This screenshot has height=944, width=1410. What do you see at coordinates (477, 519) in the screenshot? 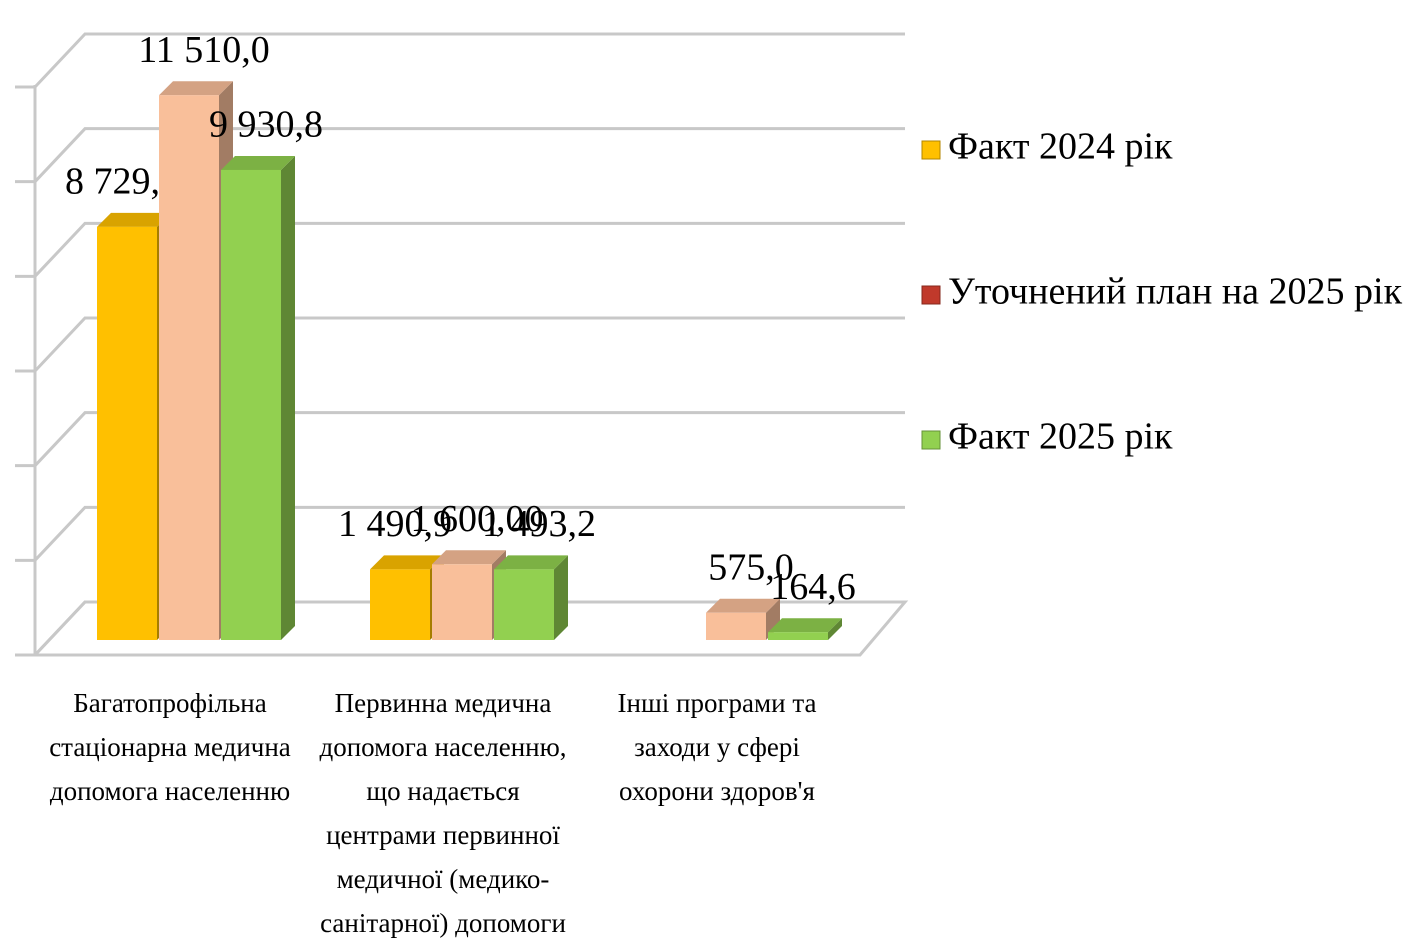
I see `data-label: 1 600,00` at bounding box center [477, 519].